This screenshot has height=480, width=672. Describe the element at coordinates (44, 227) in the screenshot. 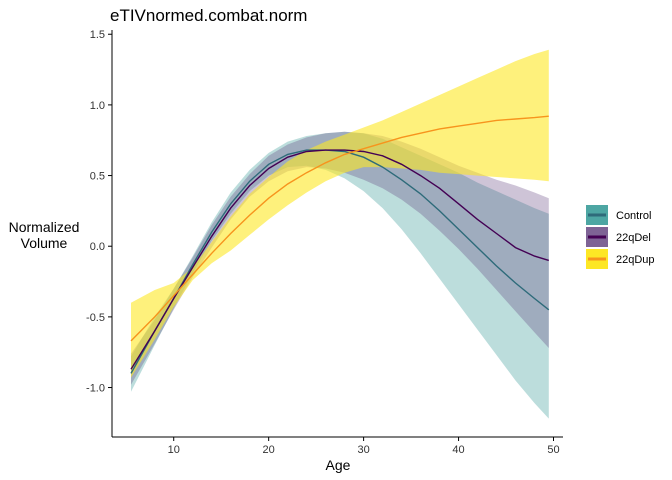

I see `y-axis-title-line-1: Normalized` at that location.